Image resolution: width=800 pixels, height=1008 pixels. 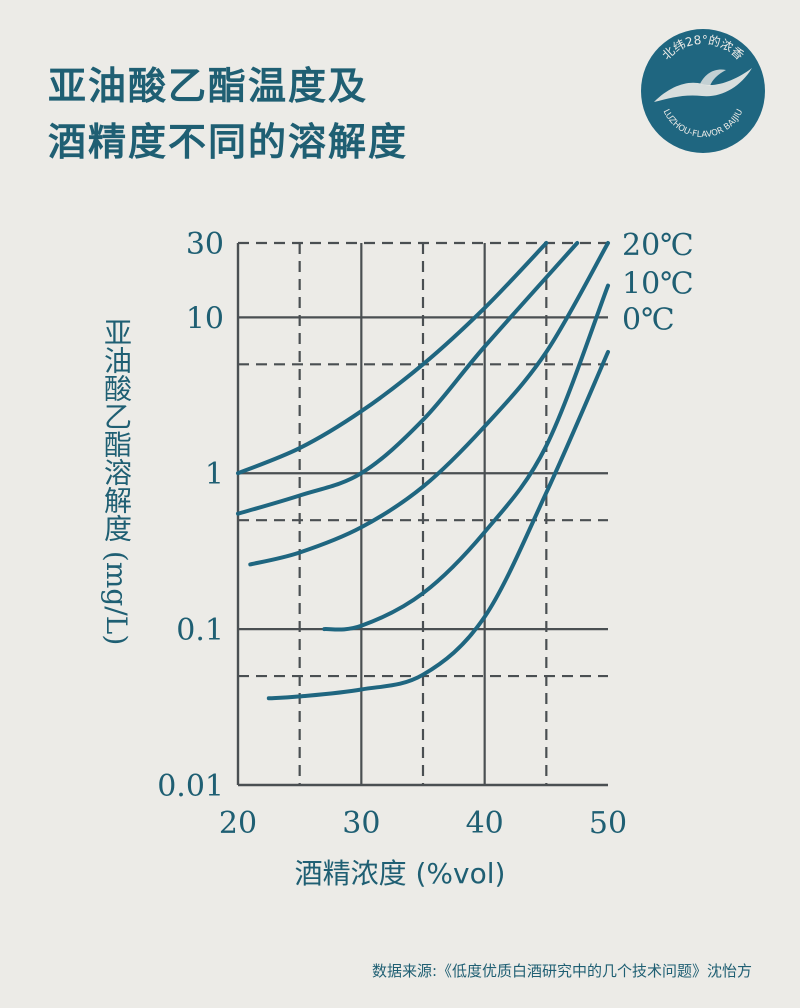 I want to click on y-tick-label: 1, so click(x=214, y=474).